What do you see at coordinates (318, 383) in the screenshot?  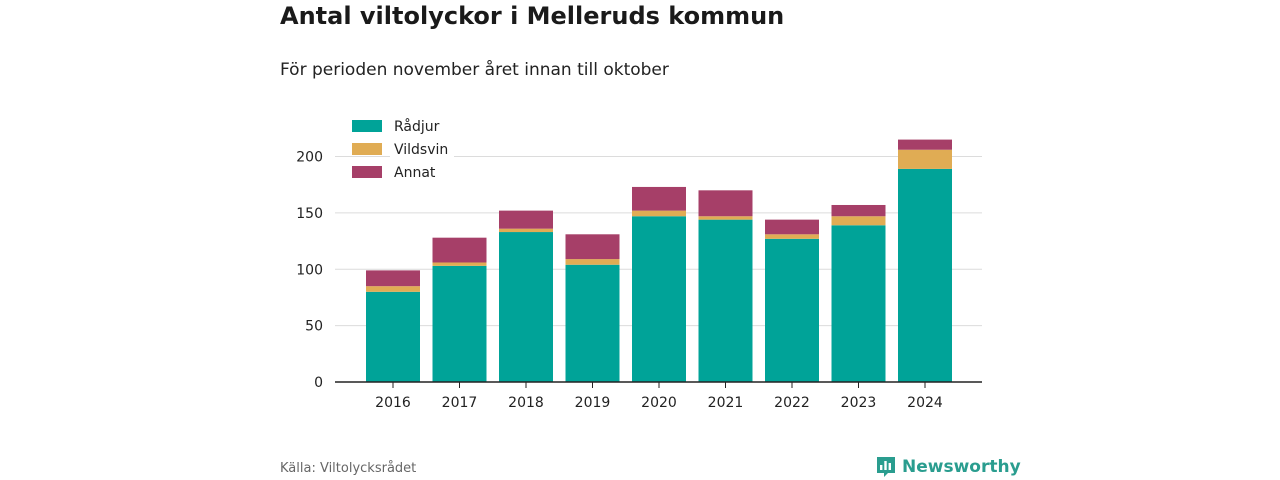 I see `y-tick-label: 0` at bounding box center [318, 383].